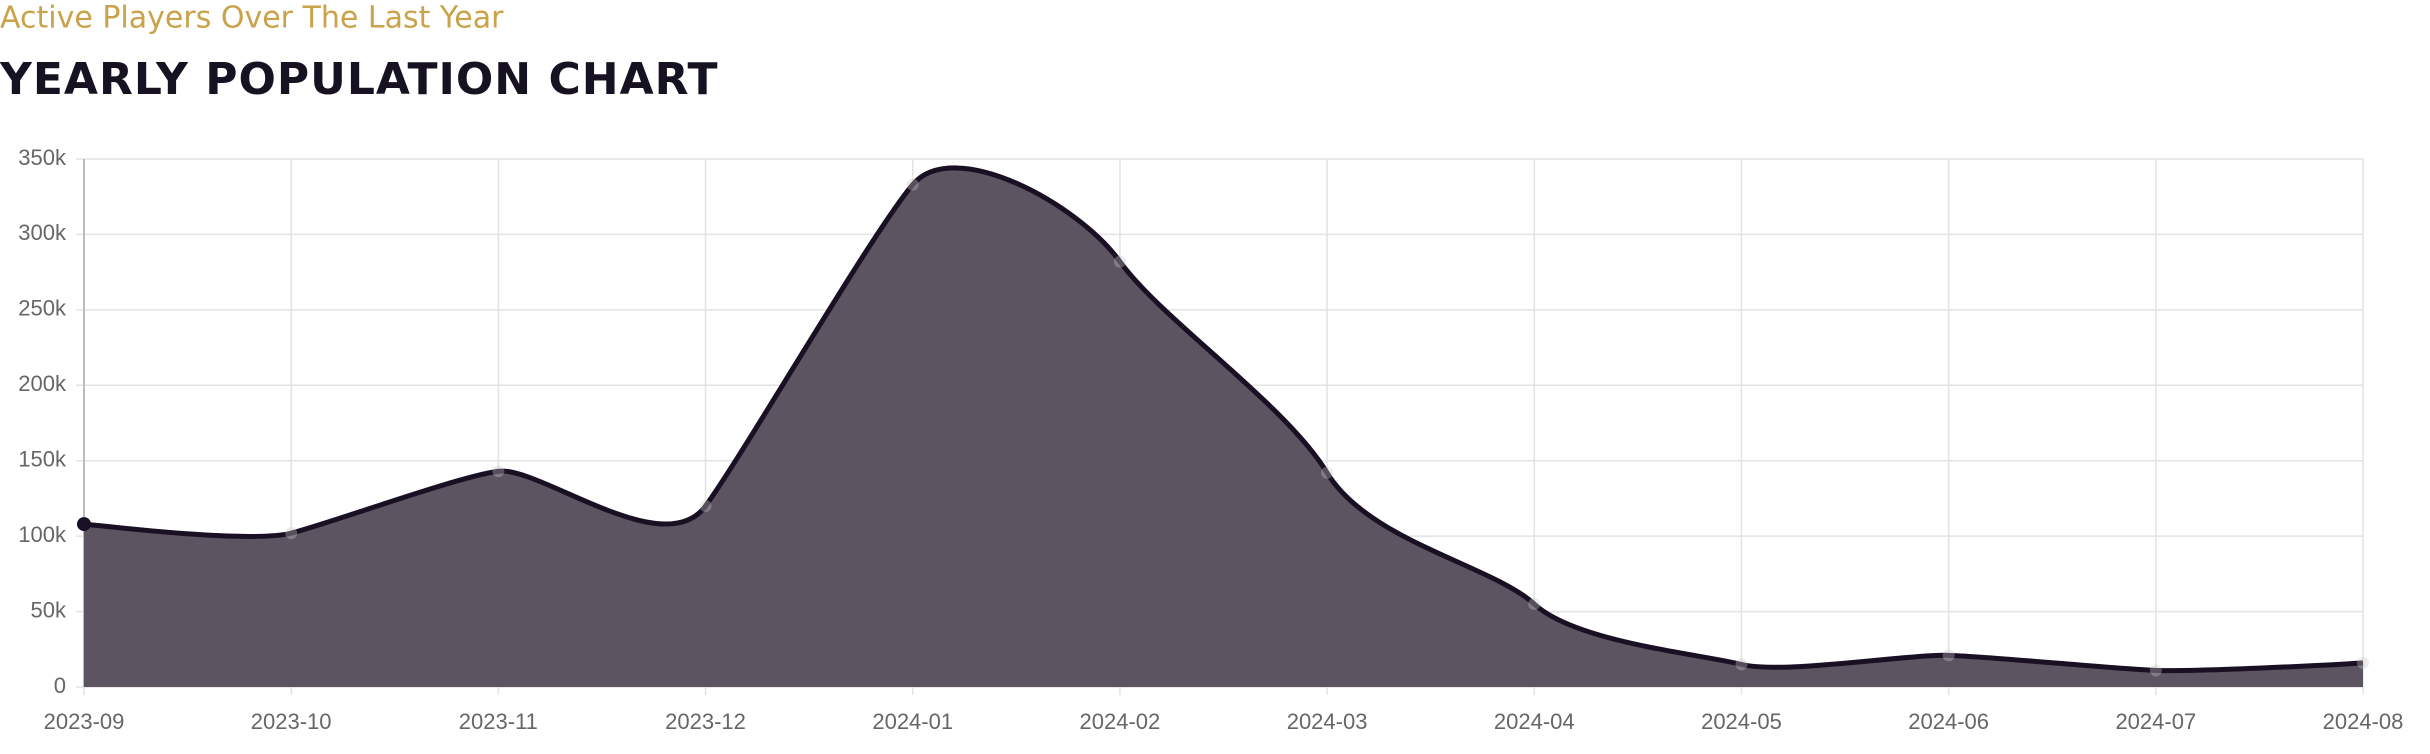 This screenshot has height=754, width=2430. Describe the element at coordinates (1741, 721) in the screenshot. I see `x-tick-label: 2024-05` at that location.